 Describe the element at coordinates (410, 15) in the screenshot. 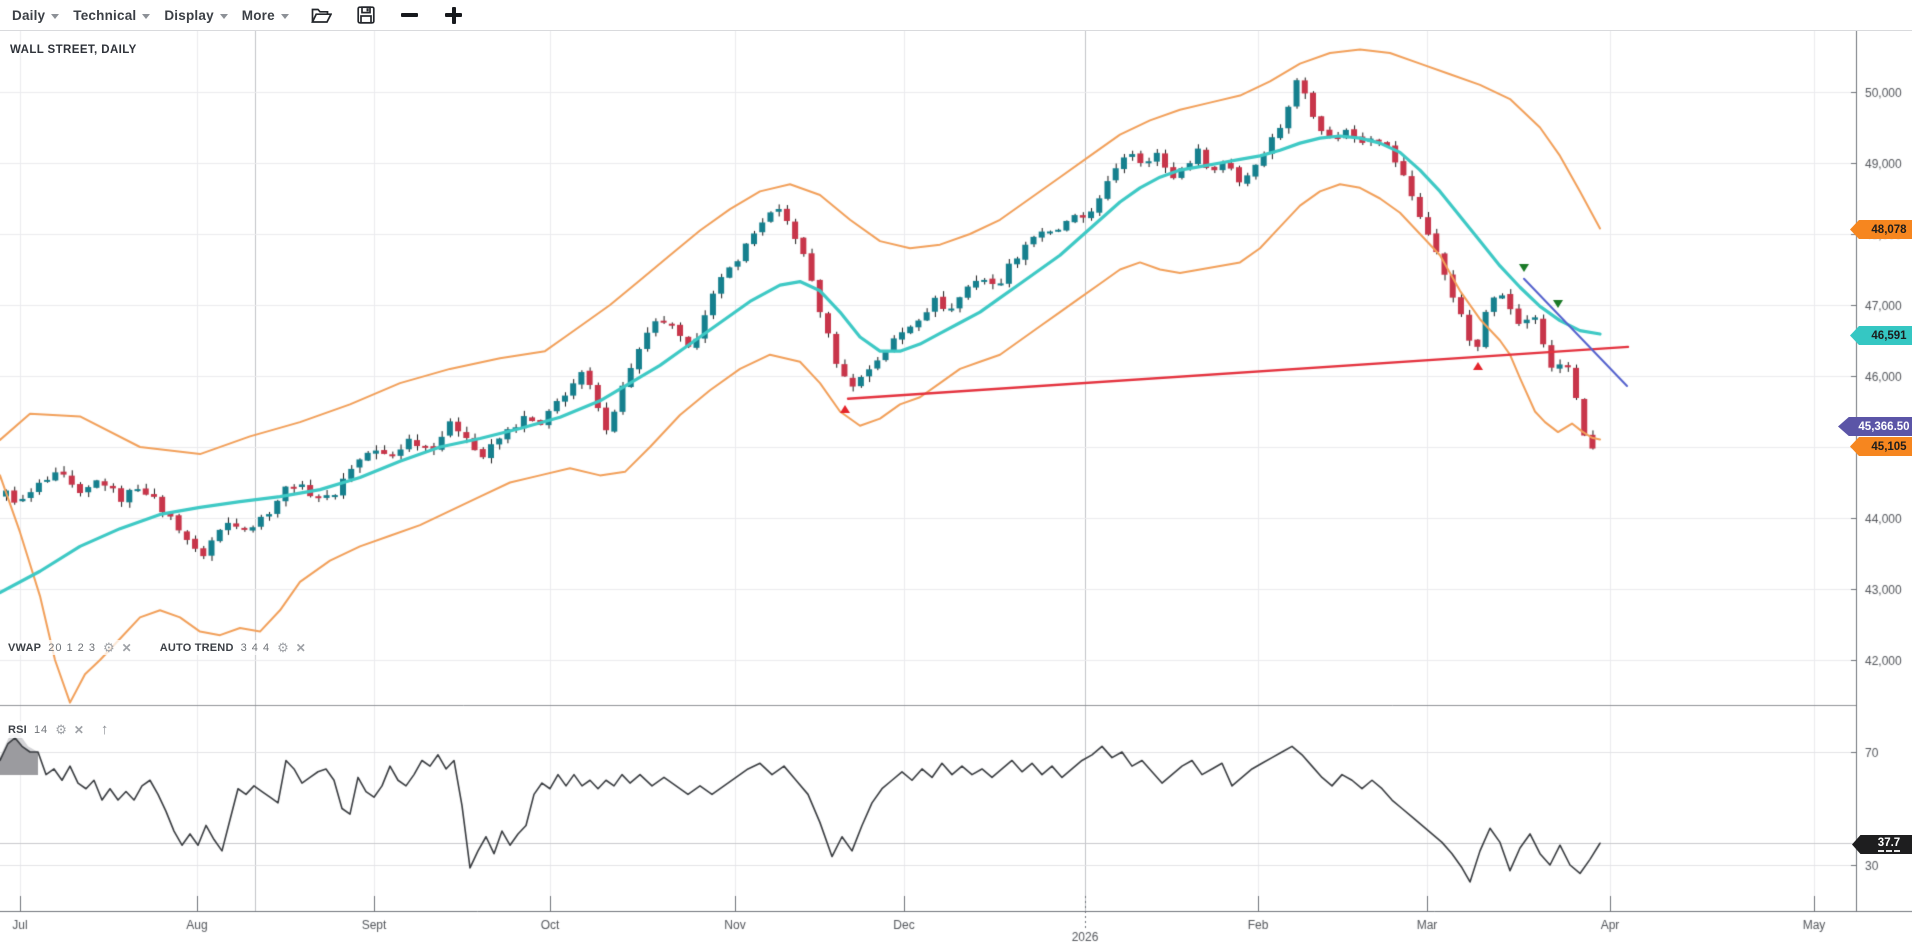

I see `zoom-out-icon` at that location.